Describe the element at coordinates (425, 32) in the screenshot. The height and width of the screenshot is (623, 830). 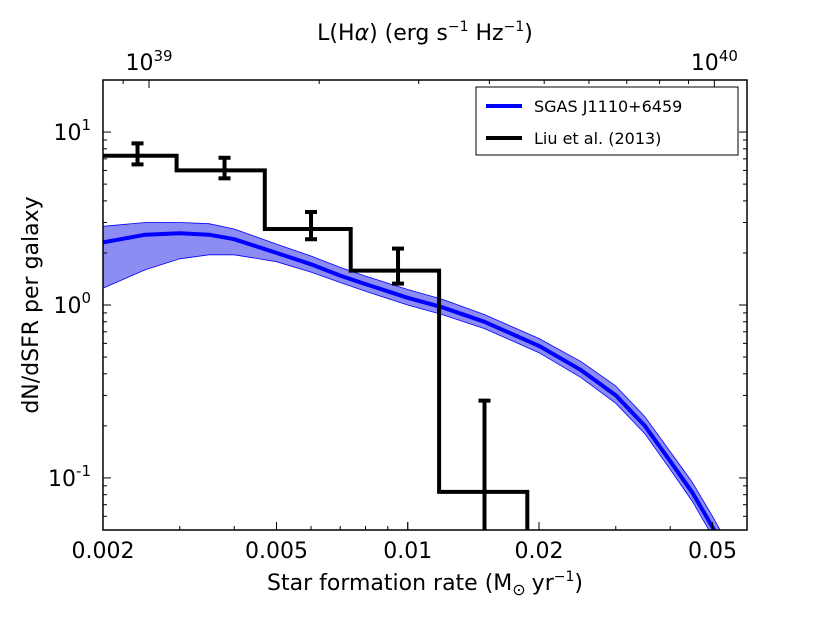
I see `top-axis-title: L(Hα) (erg s−1 Hz−1)` at that location.